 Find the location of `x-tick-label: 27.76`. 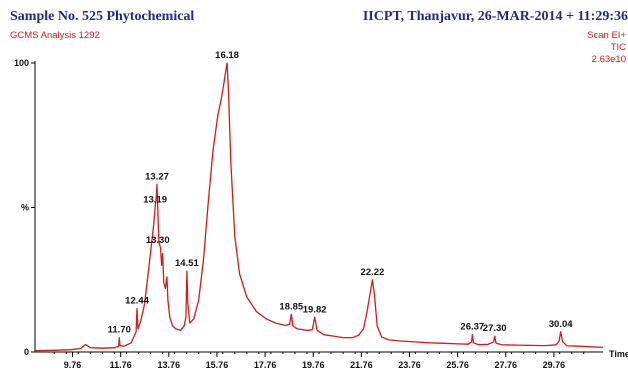

x-tick-label: 27.76 is located at coordinates (506, 365).